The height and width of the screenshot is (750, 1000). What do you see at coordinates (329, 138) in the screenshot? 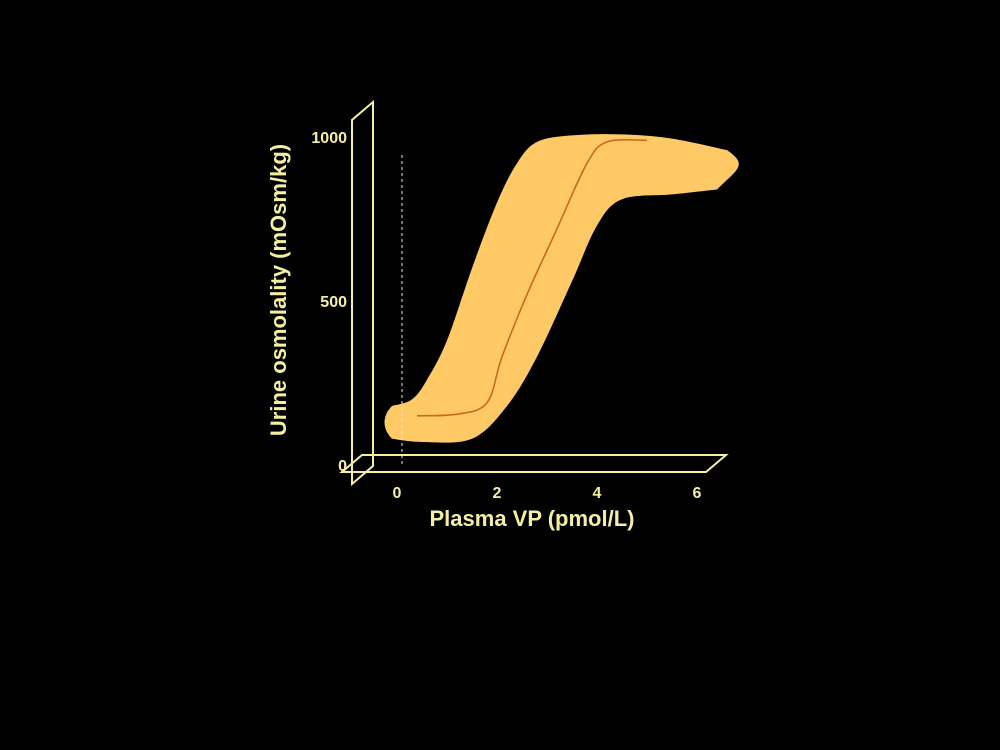
I see `y-tick-label-2: 1000` at bounding box center [329, 138].